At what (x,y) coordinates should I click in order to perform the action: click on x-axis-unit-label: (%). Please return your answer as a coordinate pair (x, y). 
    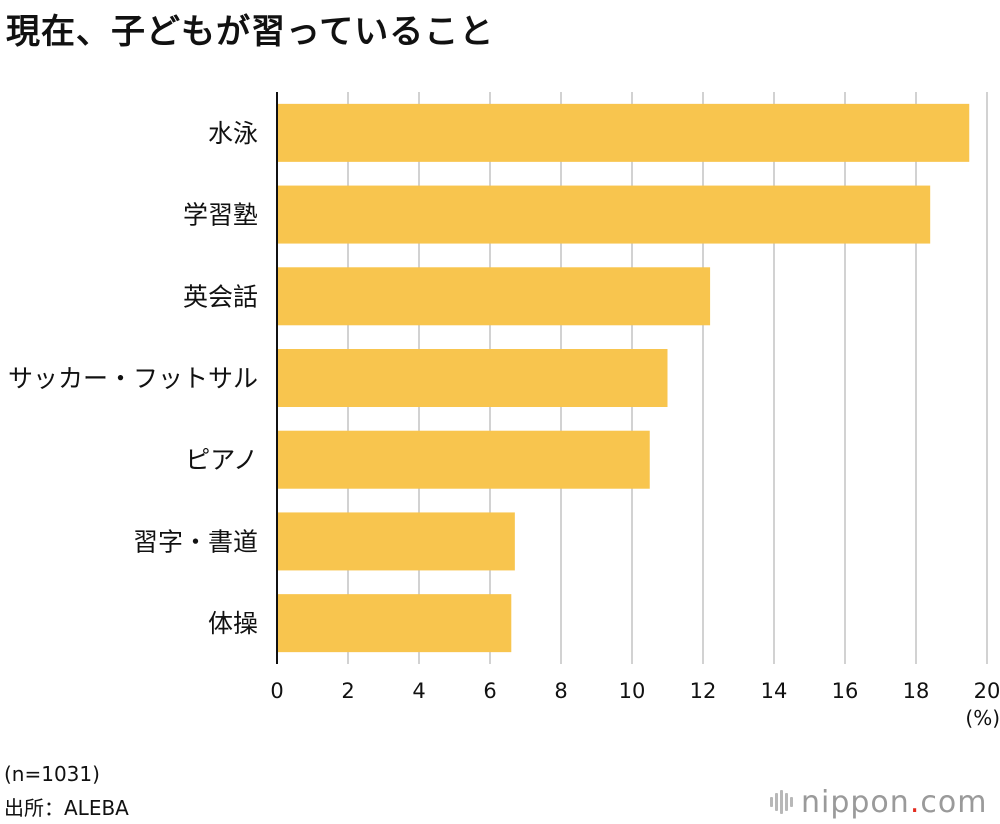
    Looking at the image, I should click on (982, 718).